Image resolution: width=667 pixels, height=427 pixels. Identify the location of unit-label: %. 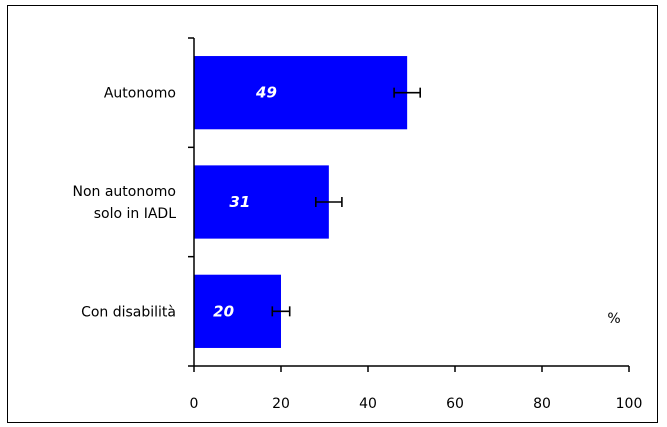
(613, 319).